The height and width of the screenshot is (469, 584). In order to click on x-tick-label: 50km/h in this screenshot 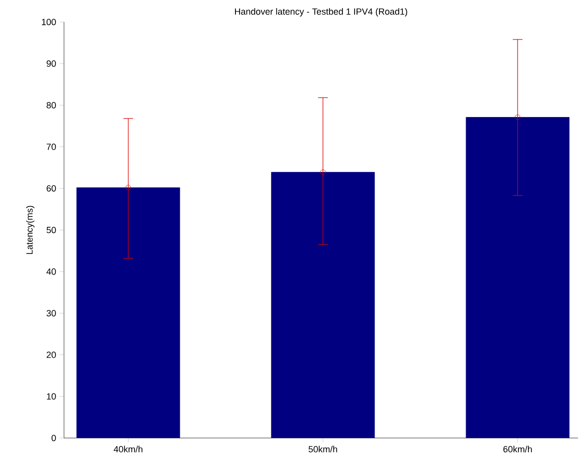, I will do `click(323, 449)`.